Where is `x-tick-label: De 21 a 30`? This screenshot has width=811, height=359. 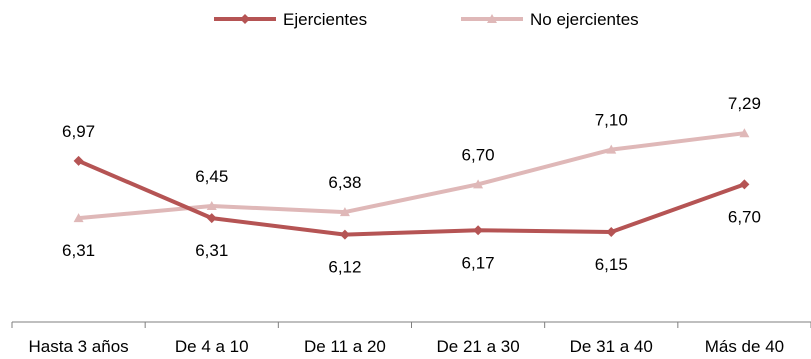 x-tick-label: De 21 a 30 is located at coordinates (477, 346).